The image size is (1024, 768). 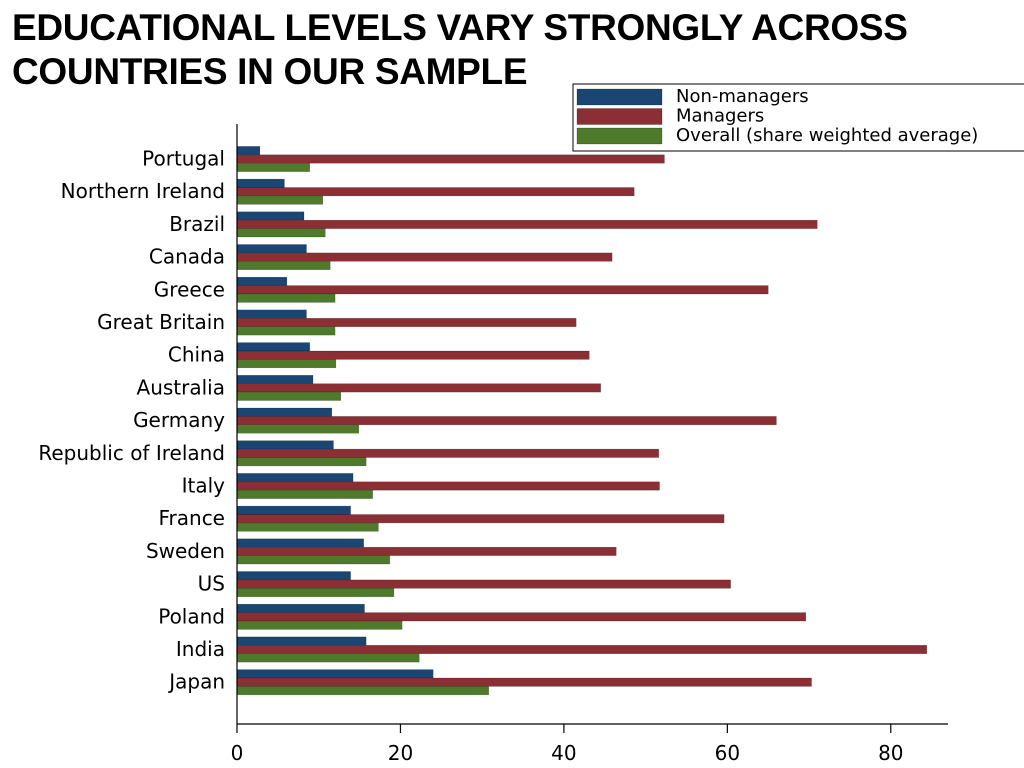 What do you see at coordinates (286, 364) in the screenshot?
I see `bar-overall-share-weighted-average-china` at bounding box center [286, 364].